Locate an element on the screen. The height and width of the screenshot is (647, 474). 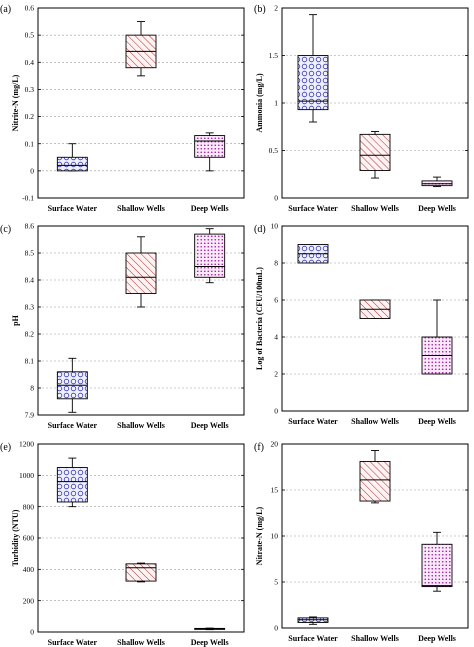
y-axis-label: pH is located at coordinates (15, 319).